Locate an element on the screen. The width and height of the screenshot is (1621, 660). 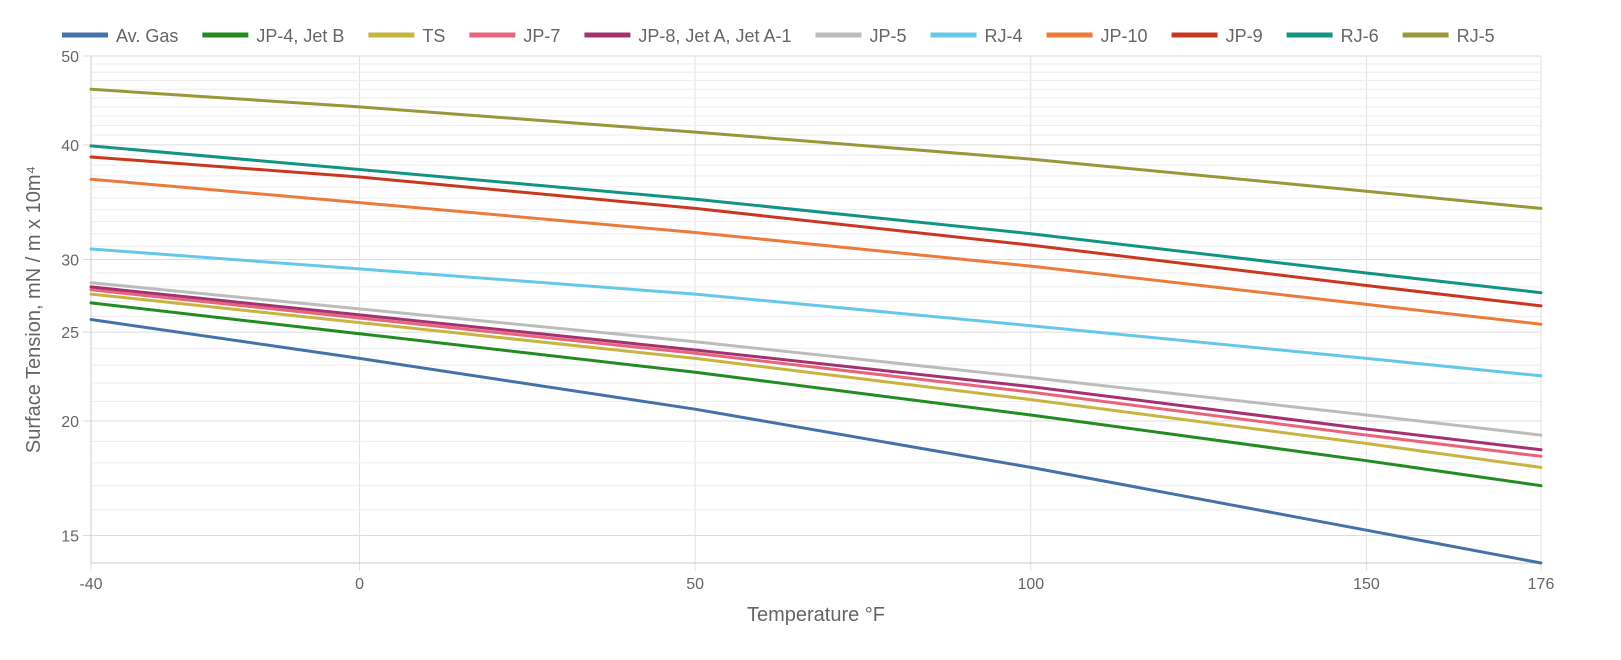
x-tick-label: 100 is located at coordinates (1030, 584).